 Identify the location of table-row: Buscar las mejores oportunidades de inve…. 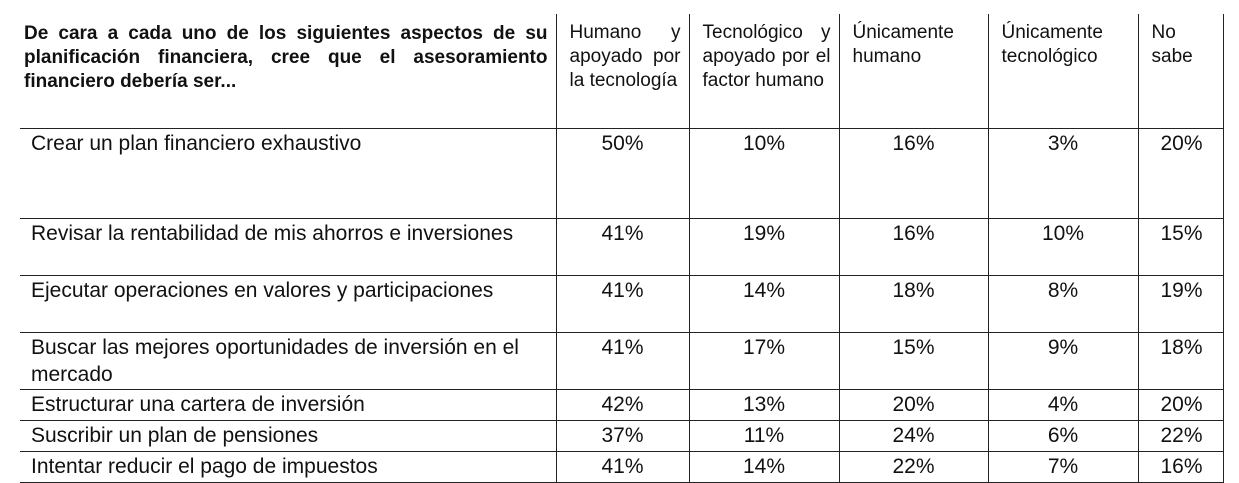
(622, 361).